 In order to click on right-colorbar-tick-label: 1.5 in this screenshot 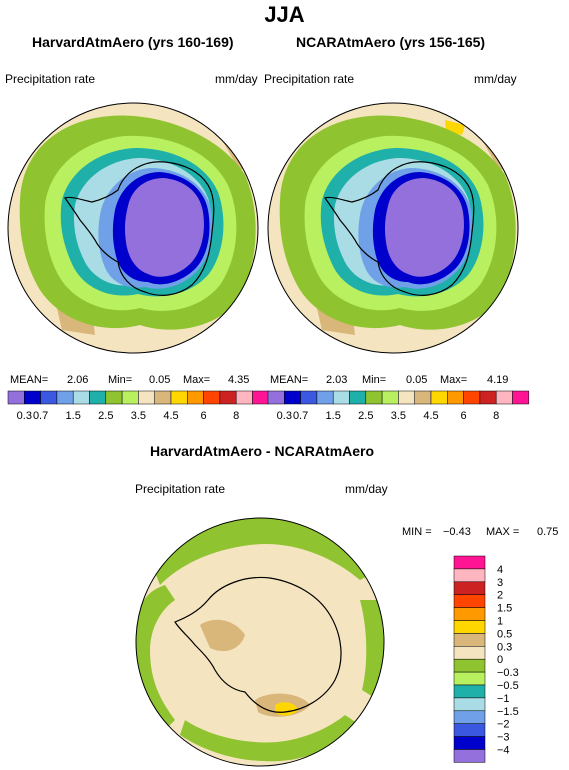, I will do `click(333, 416)`.